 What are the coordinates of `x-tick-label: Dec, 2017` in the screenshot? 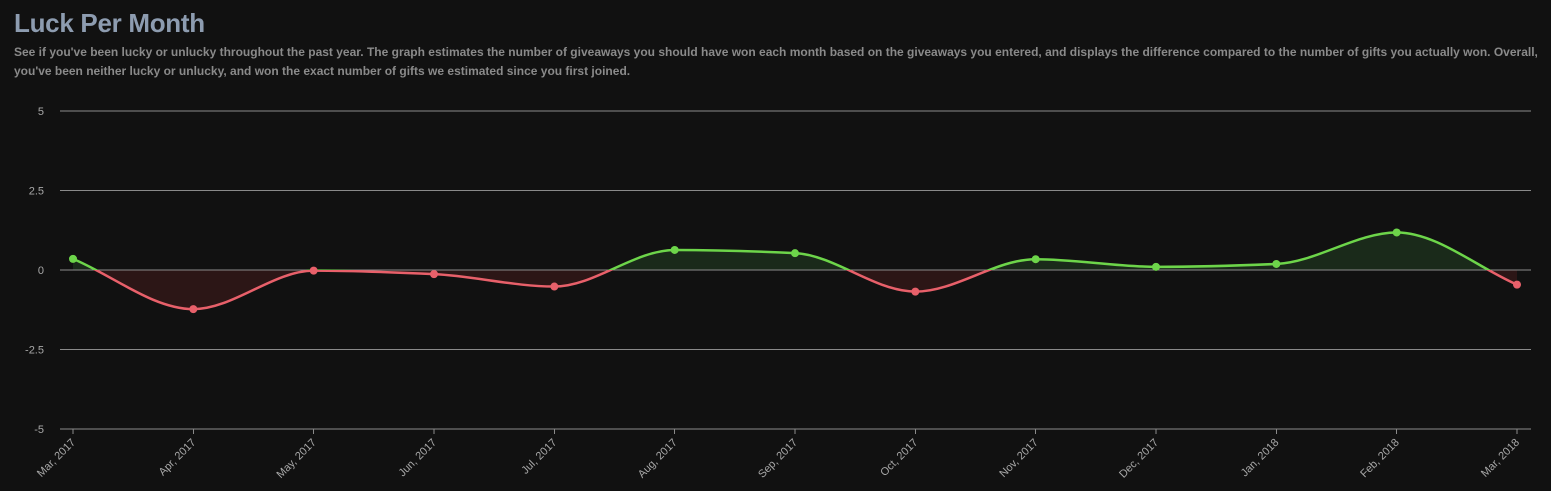 It's located at (1139, 459).